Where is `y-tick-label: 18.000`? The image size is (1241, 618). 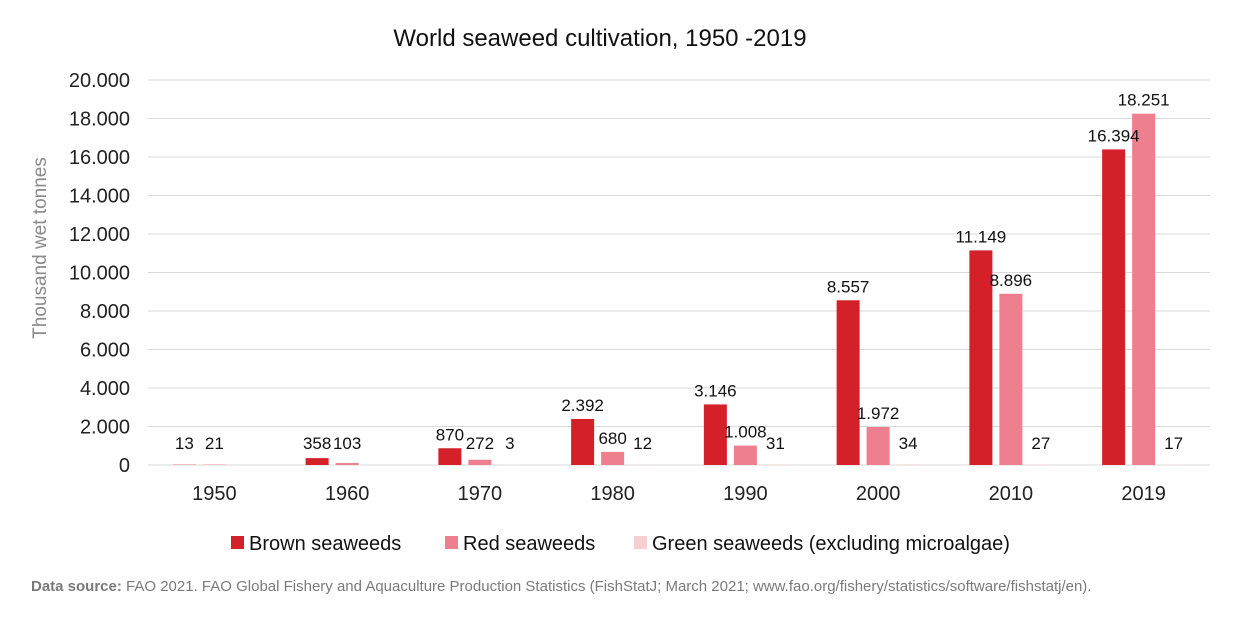 y-tick-label: 18.000 is located at coordinates (99, 120).